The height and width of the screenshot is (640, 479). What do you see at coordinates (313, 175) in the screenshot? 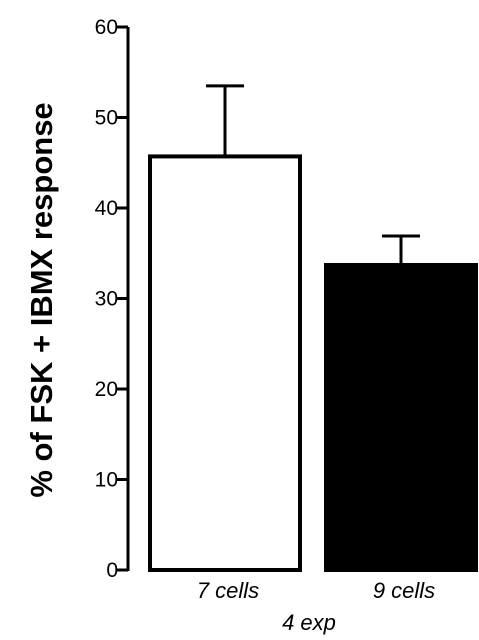
I see `error-bars` at bounding box center [313, 175].